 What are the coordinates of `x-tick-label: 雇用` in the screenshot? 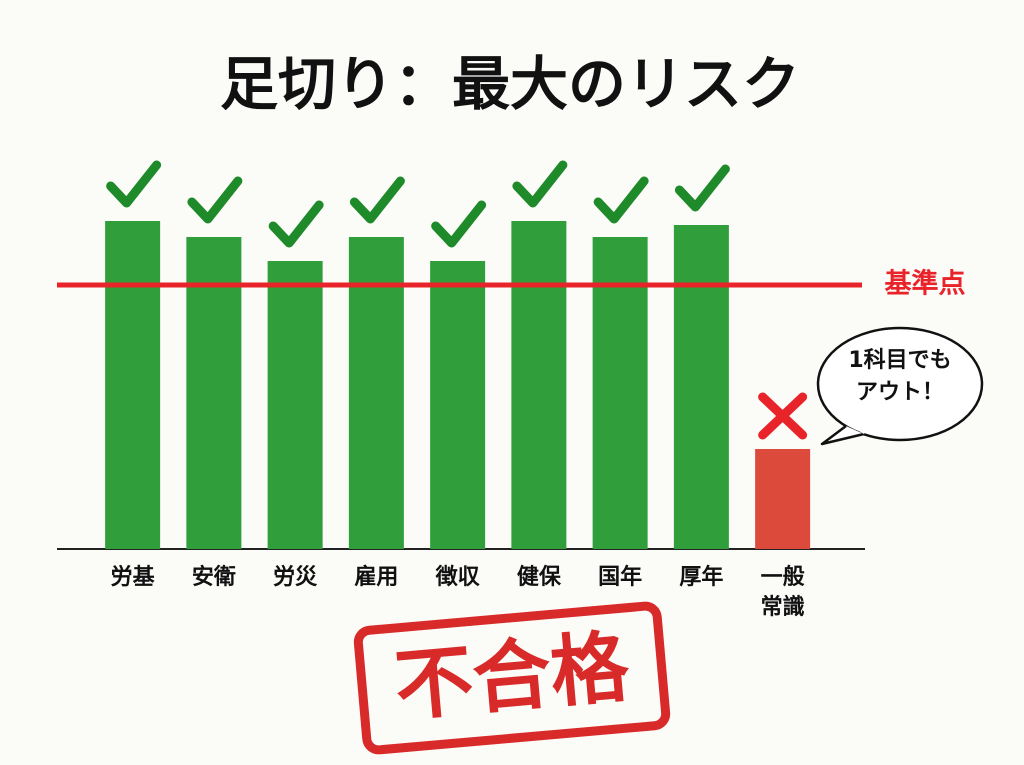 It's located at (376, 577).